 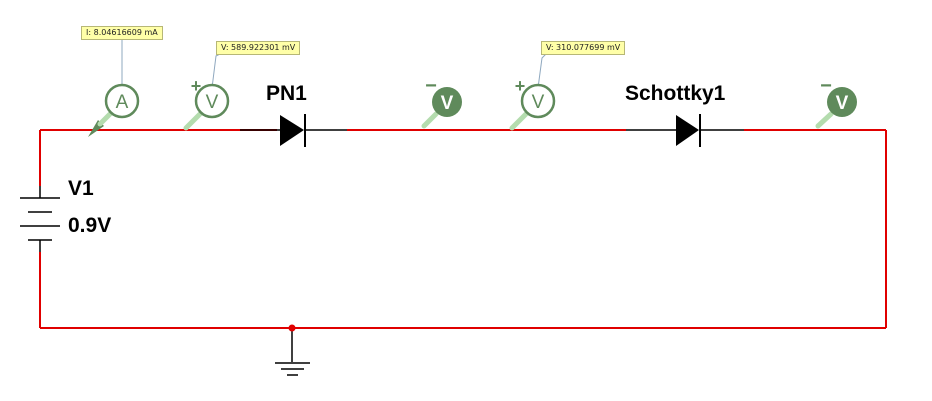 What do you see at coordinates (431, 86) in the screenshot?
I see `volt2-polarity: −` at bounding box center [431, 86].